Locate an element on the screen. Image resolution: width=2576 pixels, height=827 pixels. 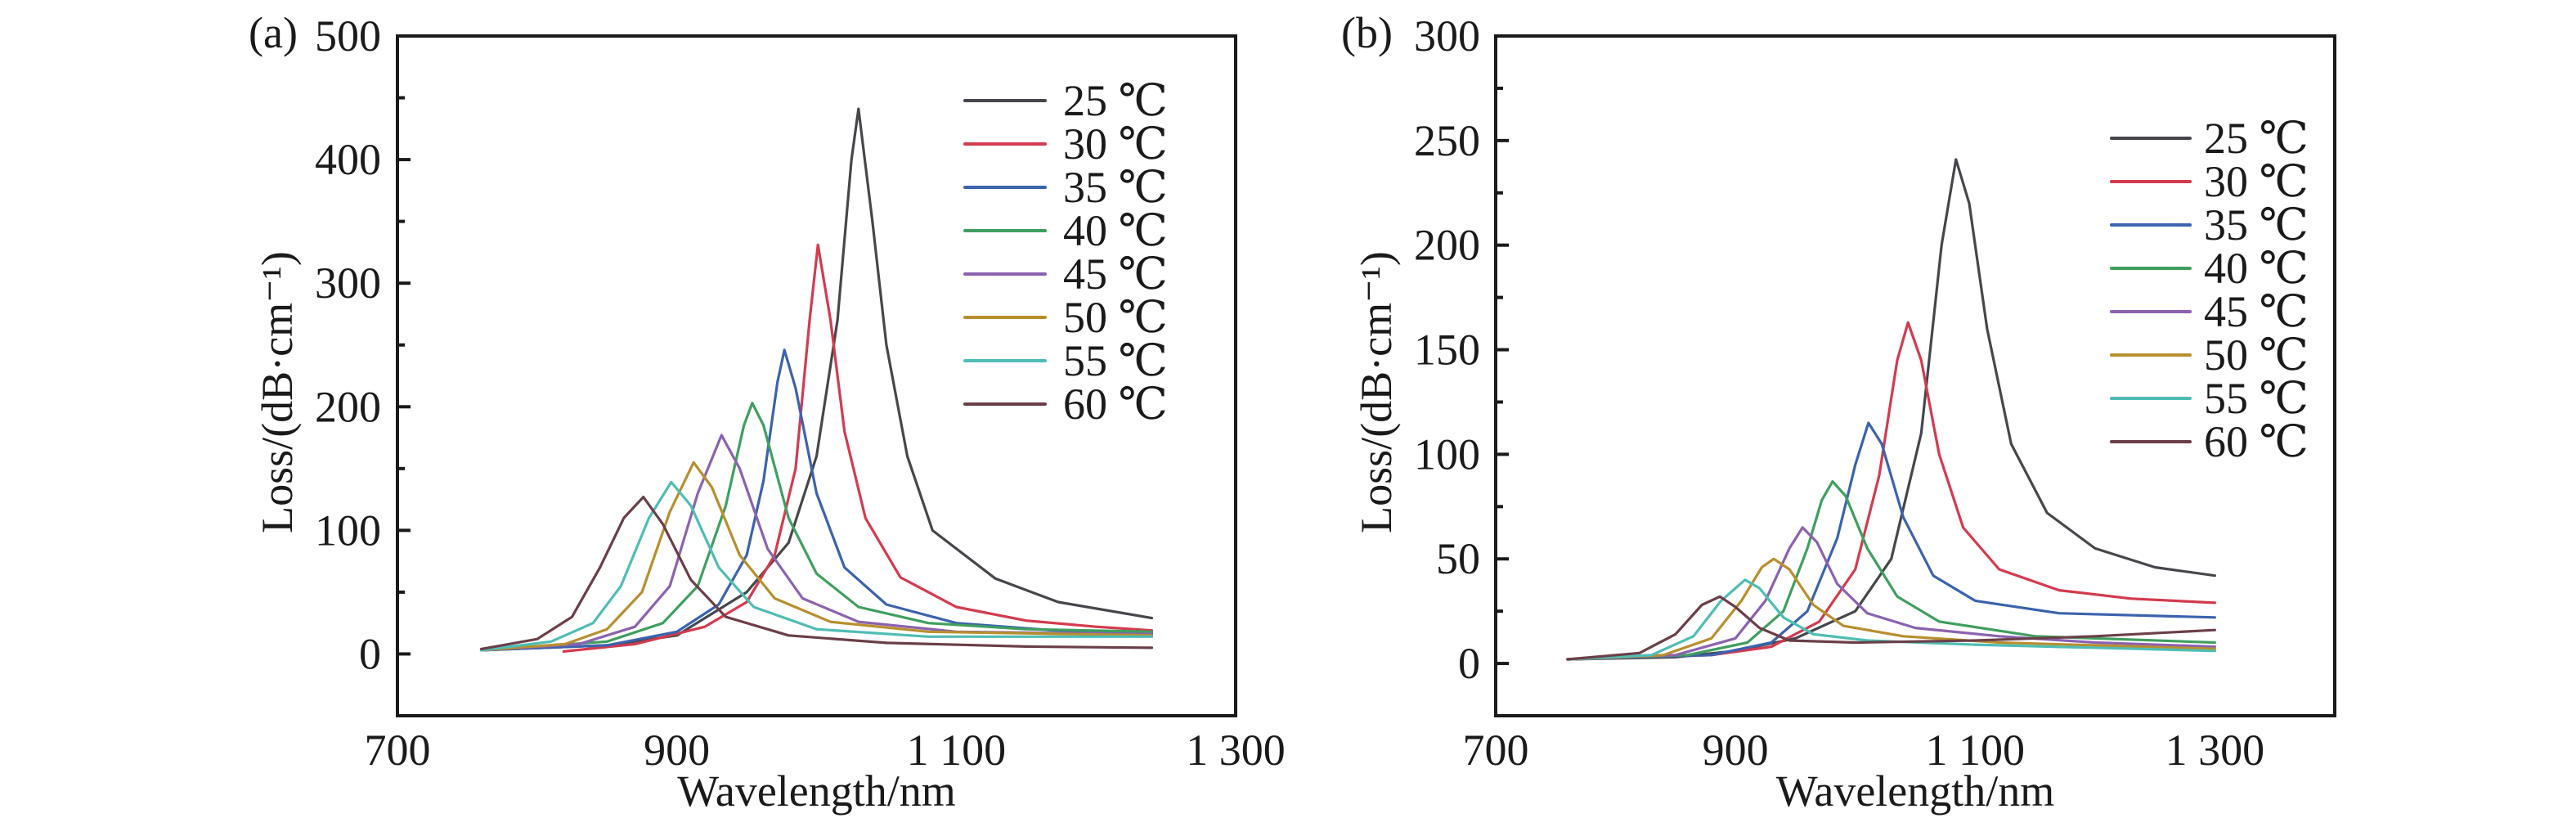
y-tick-label: 500 is located at coordinates (348, 36).